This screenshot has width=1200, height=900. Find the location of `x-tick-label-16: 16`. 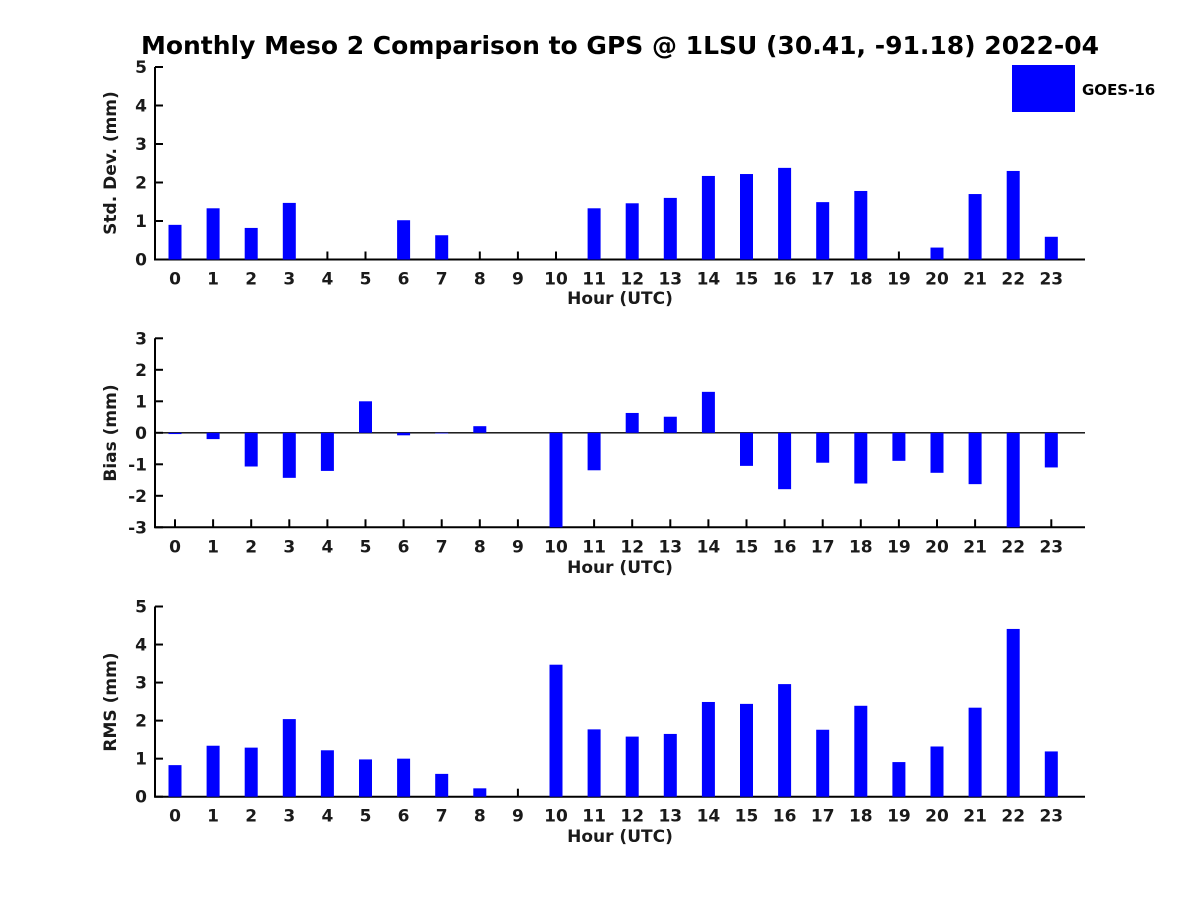

x-tick-label-16: 16 is located at coordinates (785, 280).